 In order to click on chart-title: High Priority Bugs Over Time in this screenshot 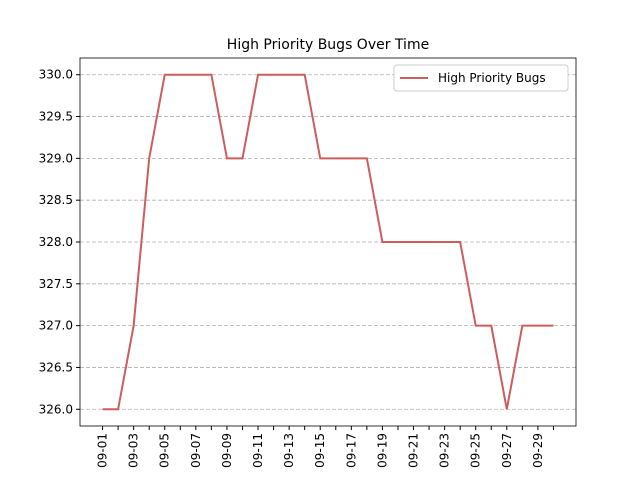, I will do `click(328, 45)`.